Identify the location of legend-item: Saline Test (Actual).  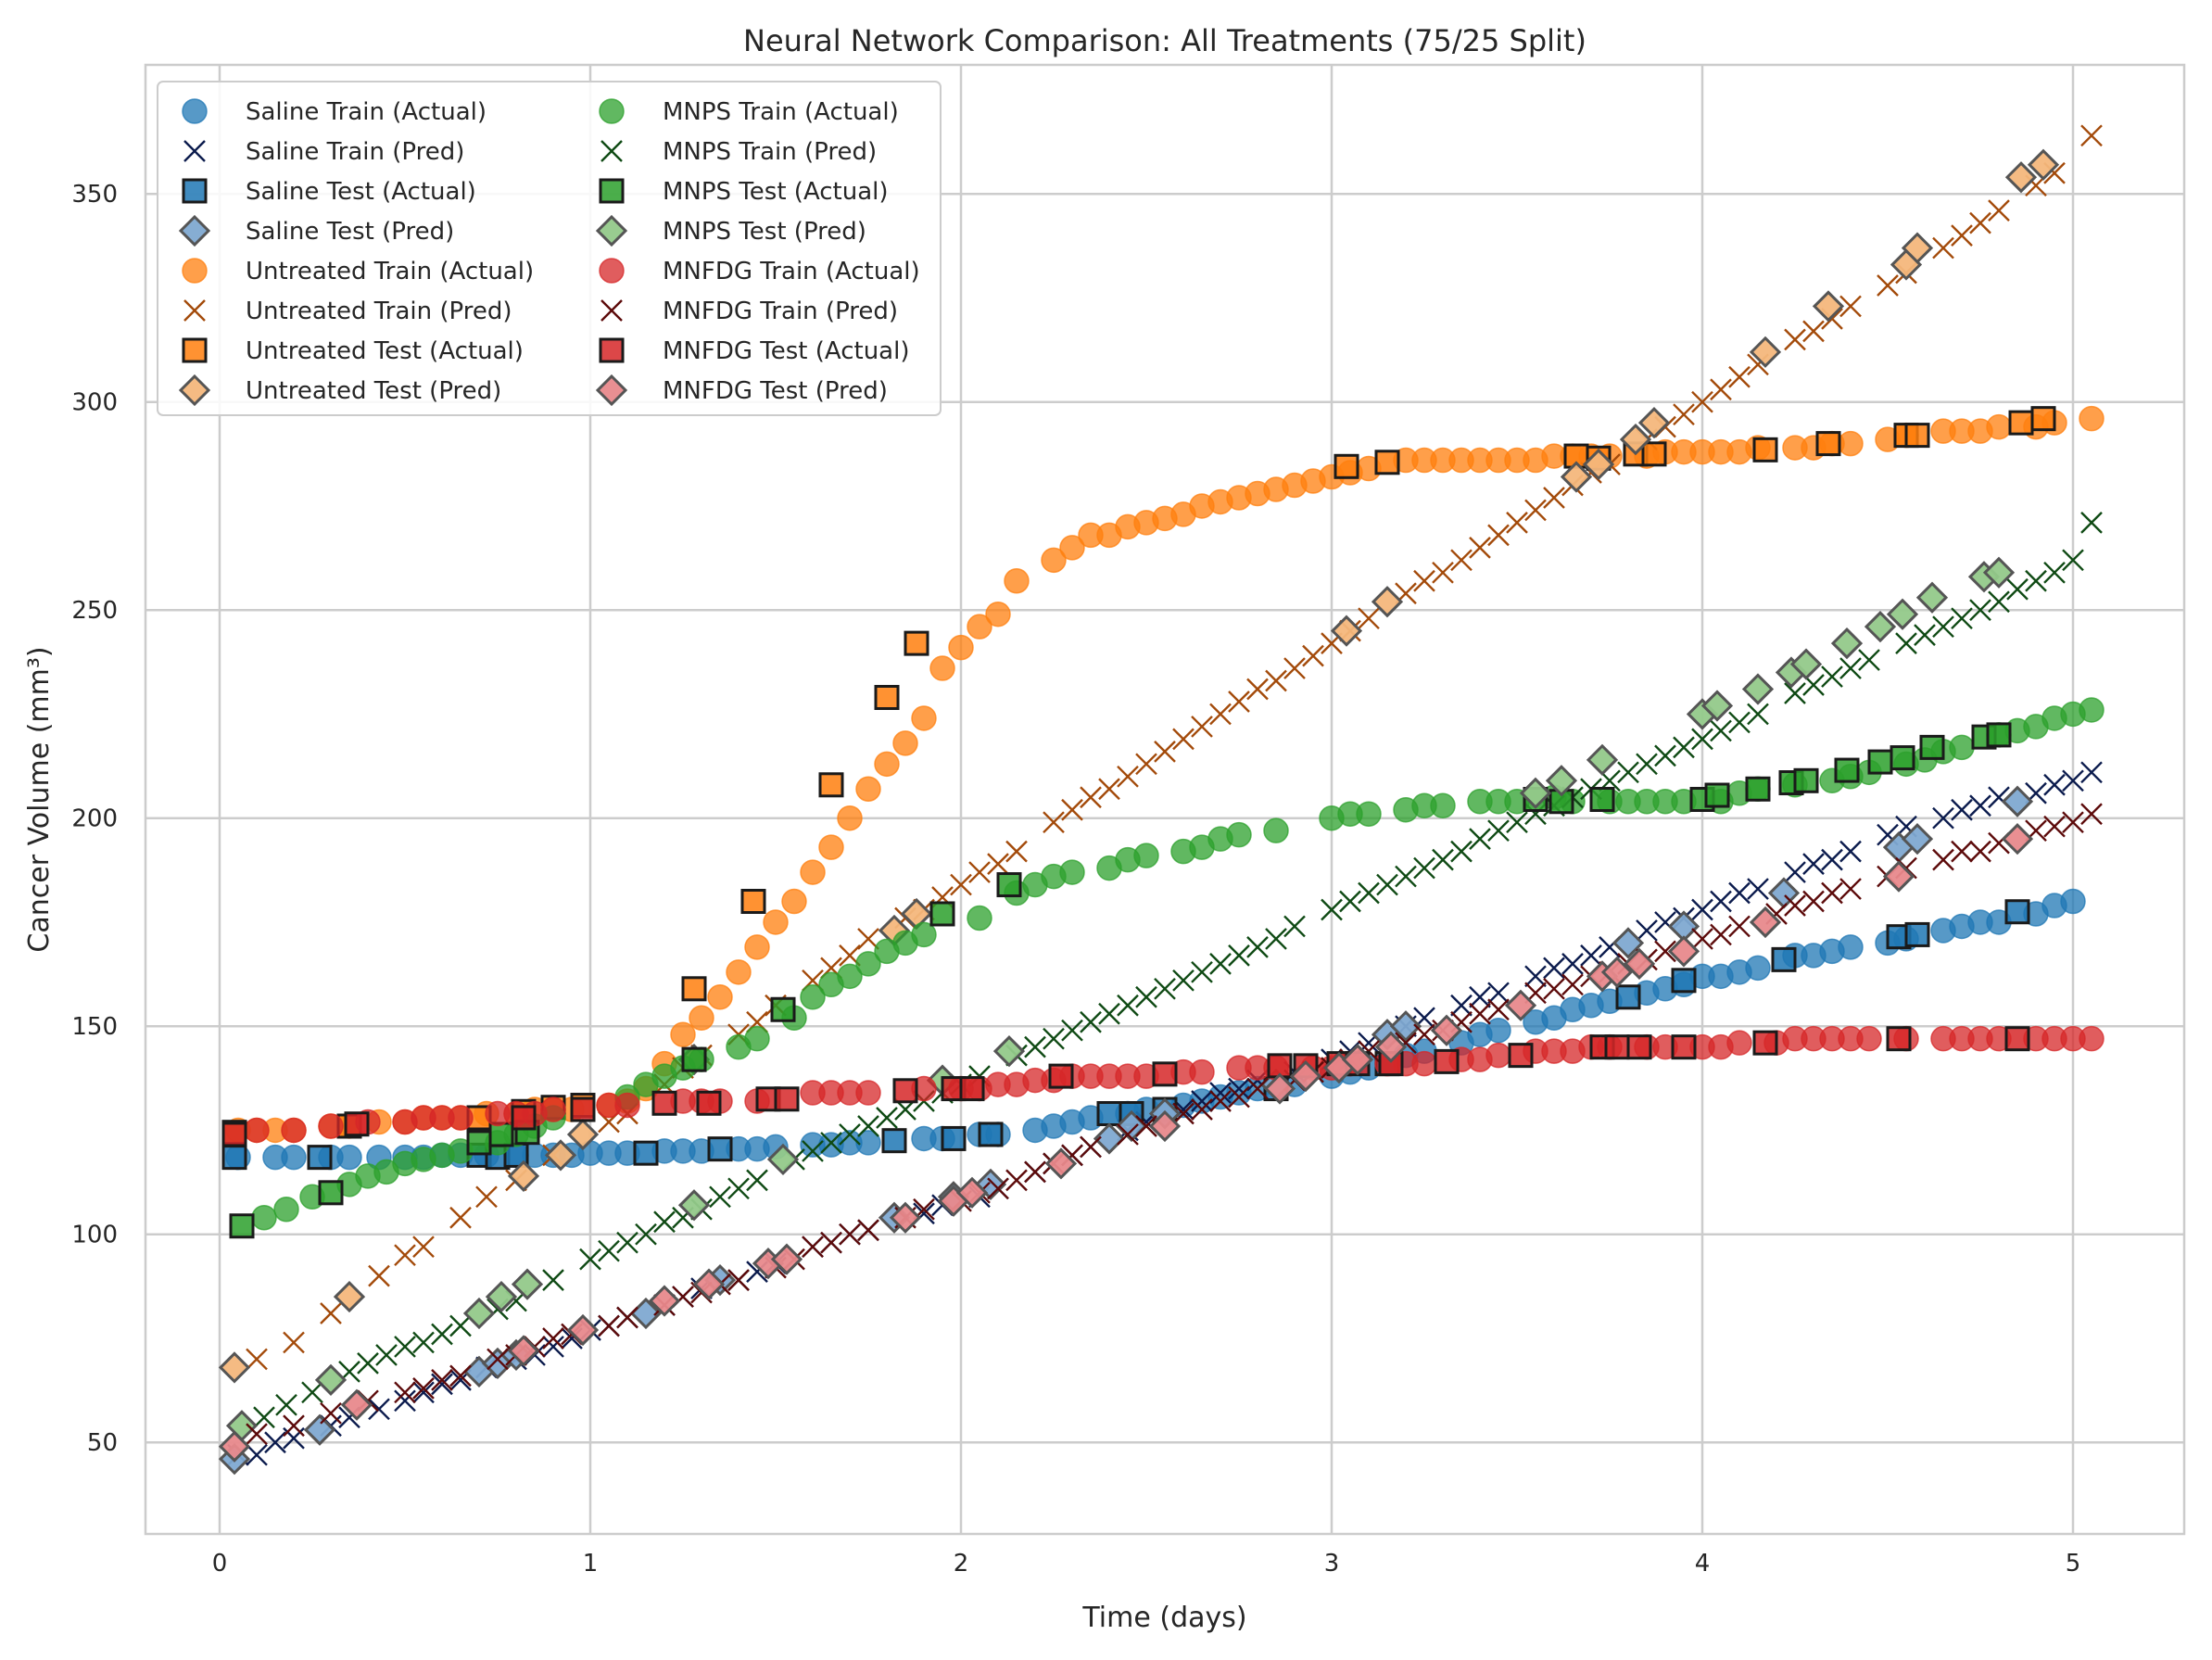
(329, 192).